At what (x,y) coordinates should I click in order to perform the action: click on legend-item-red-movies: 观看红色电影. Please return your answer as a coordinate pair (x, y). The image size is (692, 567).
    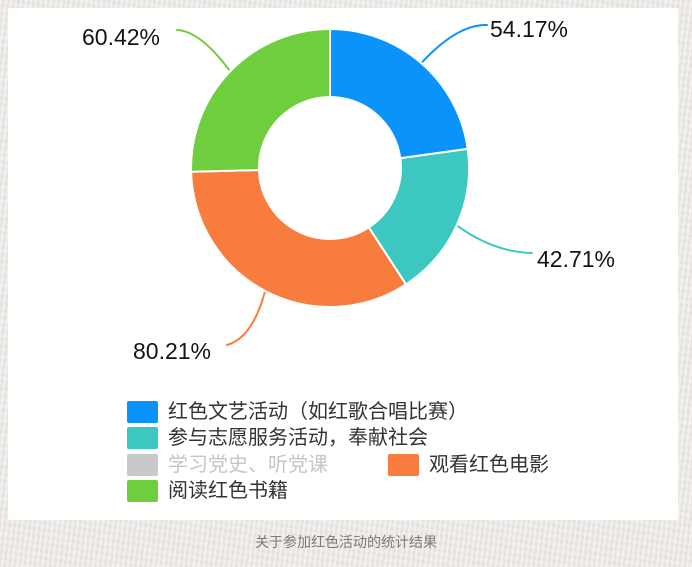
    Looking at the image, I should click on (468, 465).